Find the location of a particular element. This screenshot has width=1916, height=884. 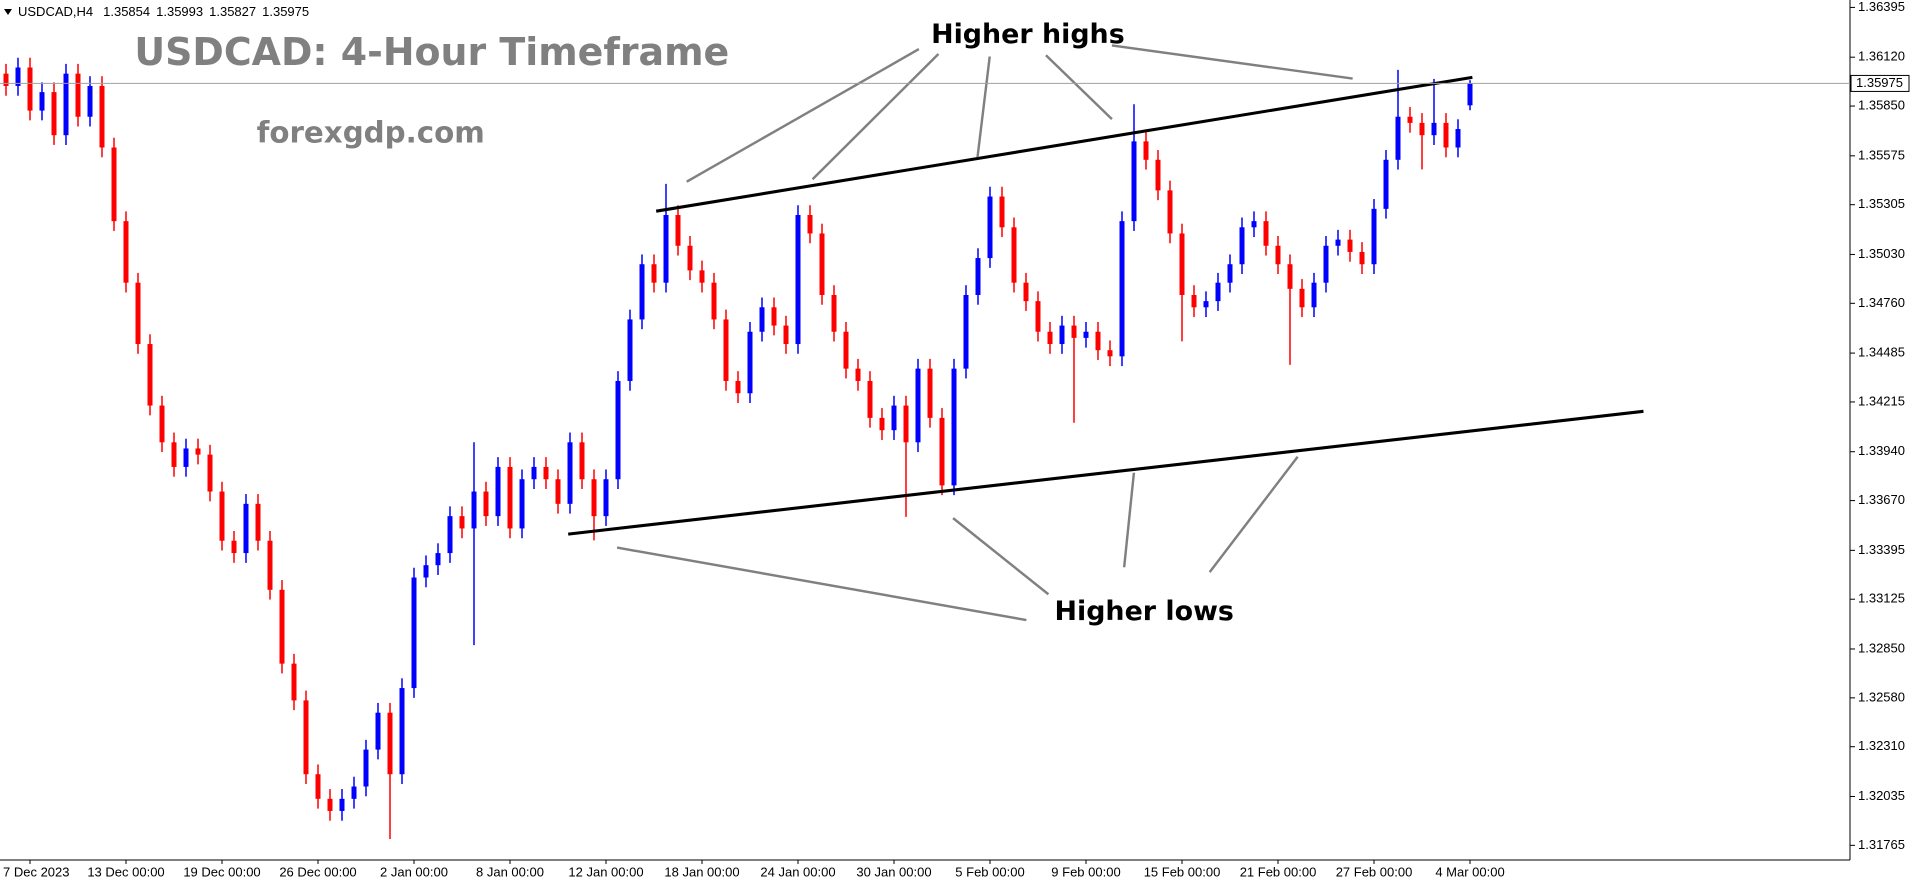

y-tick-label: 1.32850 is located at coordinates (1881, 647).